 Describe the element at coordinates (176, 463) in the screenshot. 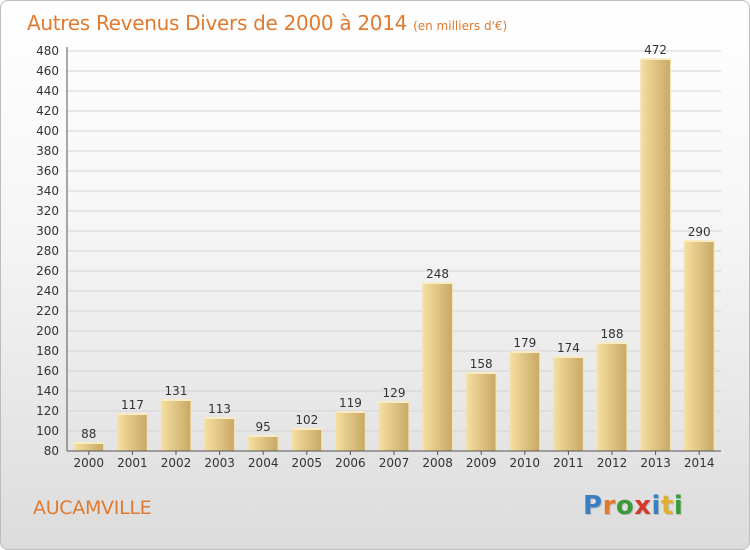

I see `x-tick-label-2002: 2002` at that location.